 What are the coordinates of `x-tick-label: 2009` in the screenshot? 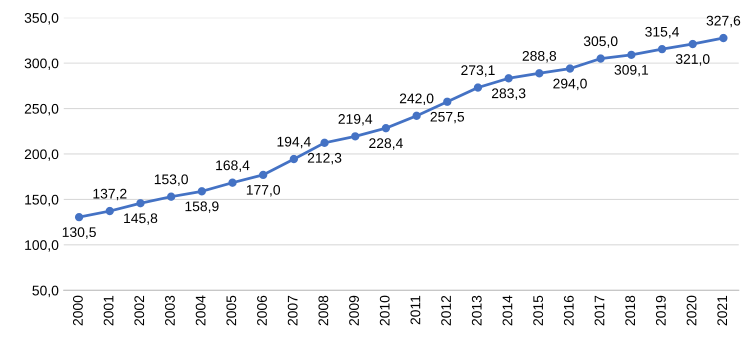 It's located at (354, 311).